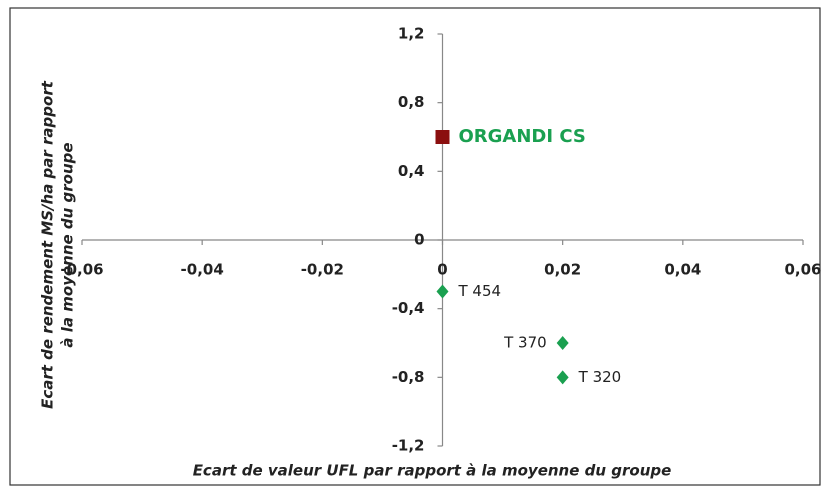 The image size is (830, 492). I want to click on x-tick-label: 0, so click(442, 270).